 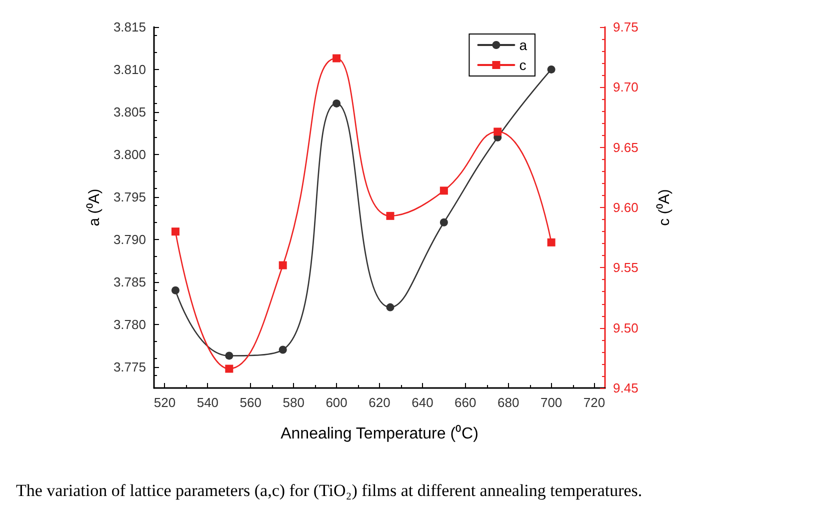 What do you see at coordinates (594, 402) in the screenshot?
I see `x-tick-label: 720` at bounding box center [594, 402].